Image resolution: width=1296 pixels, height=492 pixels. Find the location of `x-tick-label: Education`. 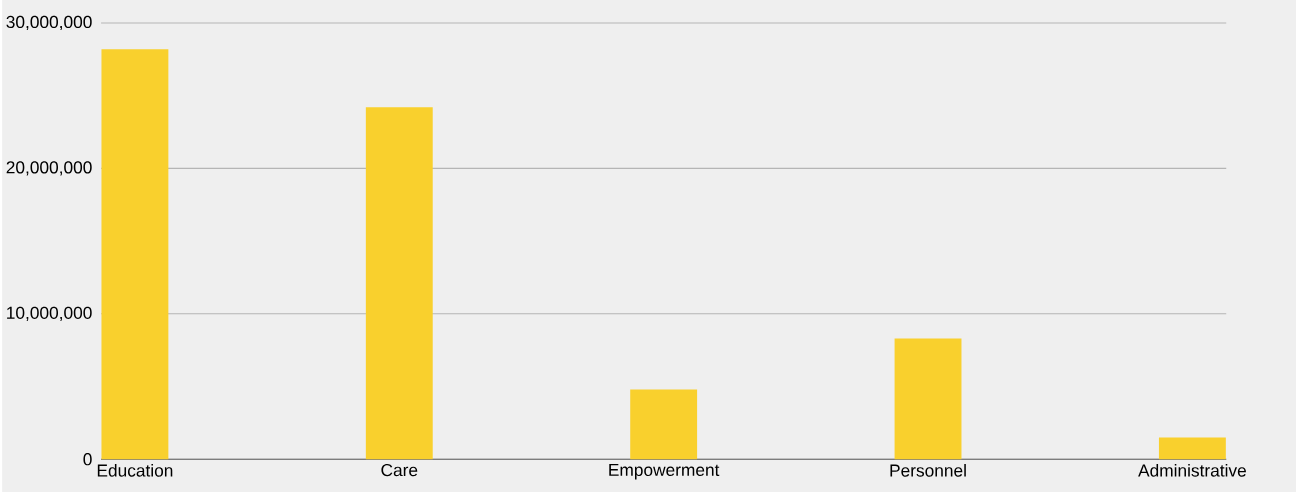

x-tick-label: Education is located at coordinates (135, 470).